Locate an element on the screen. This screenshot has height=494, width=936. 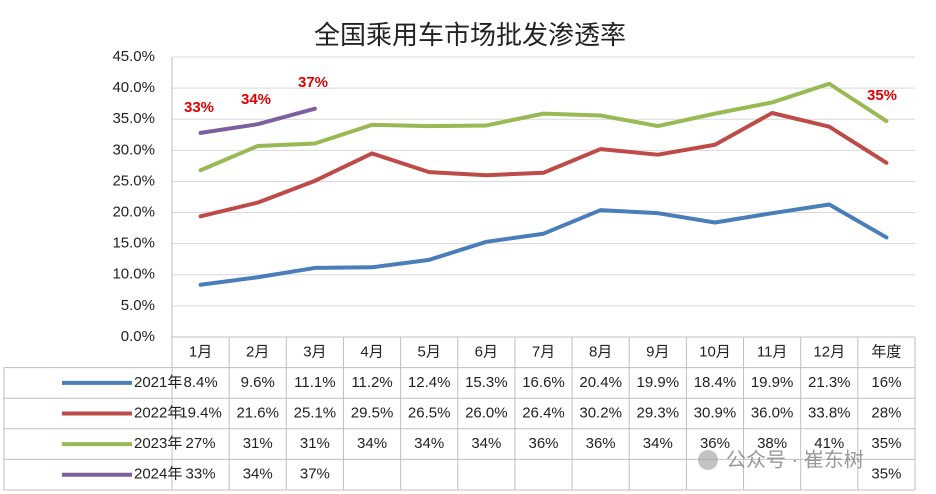
x-tick-label: 7月 is located at coordinates (543, 351).